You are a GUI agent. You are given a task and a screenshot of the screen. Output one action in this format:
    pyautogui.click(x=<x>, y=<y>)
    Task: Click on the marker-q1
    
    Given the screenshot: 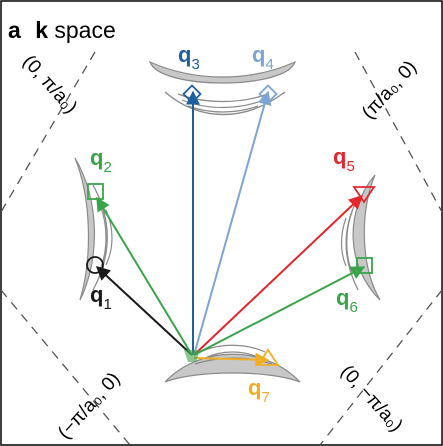 What is the action you would take?
    pyautogui.click(x=95, y=265)
    